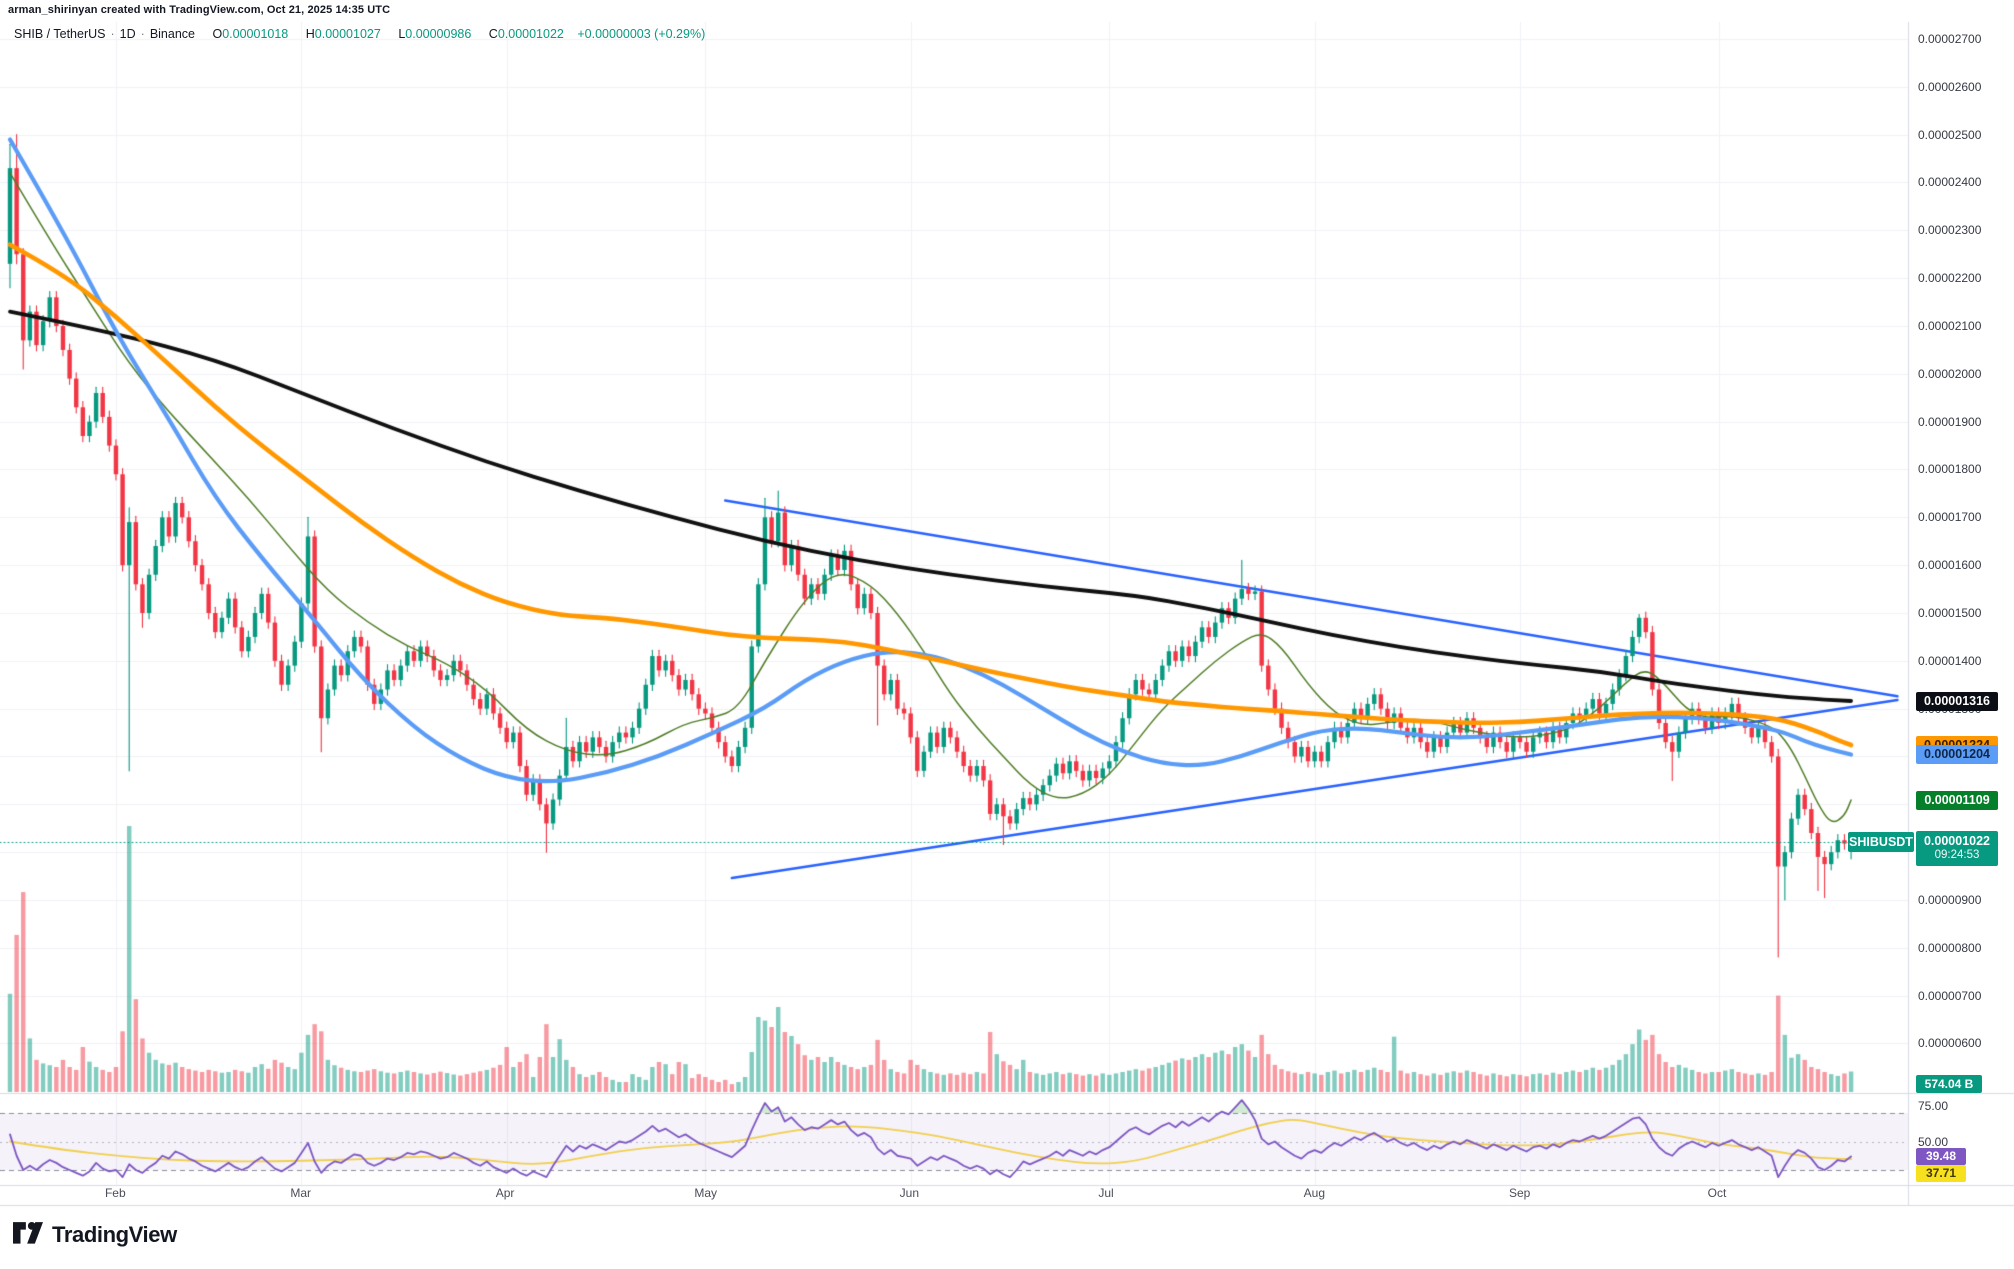 Image resolution: width=2014 pixels, height=1269 pixels. Describe the element at coordinates (526, 34) in the screenshot. I see `ohlc-close: C0.00001022` at that location.